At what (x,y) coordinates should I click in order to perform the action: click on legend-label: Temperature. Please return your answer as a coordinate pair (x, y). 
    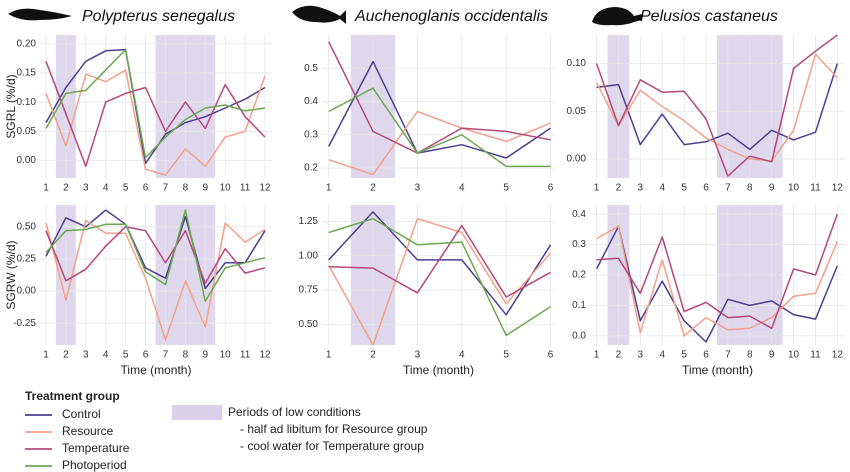
    Looking at the image, I should click on (96, 448).